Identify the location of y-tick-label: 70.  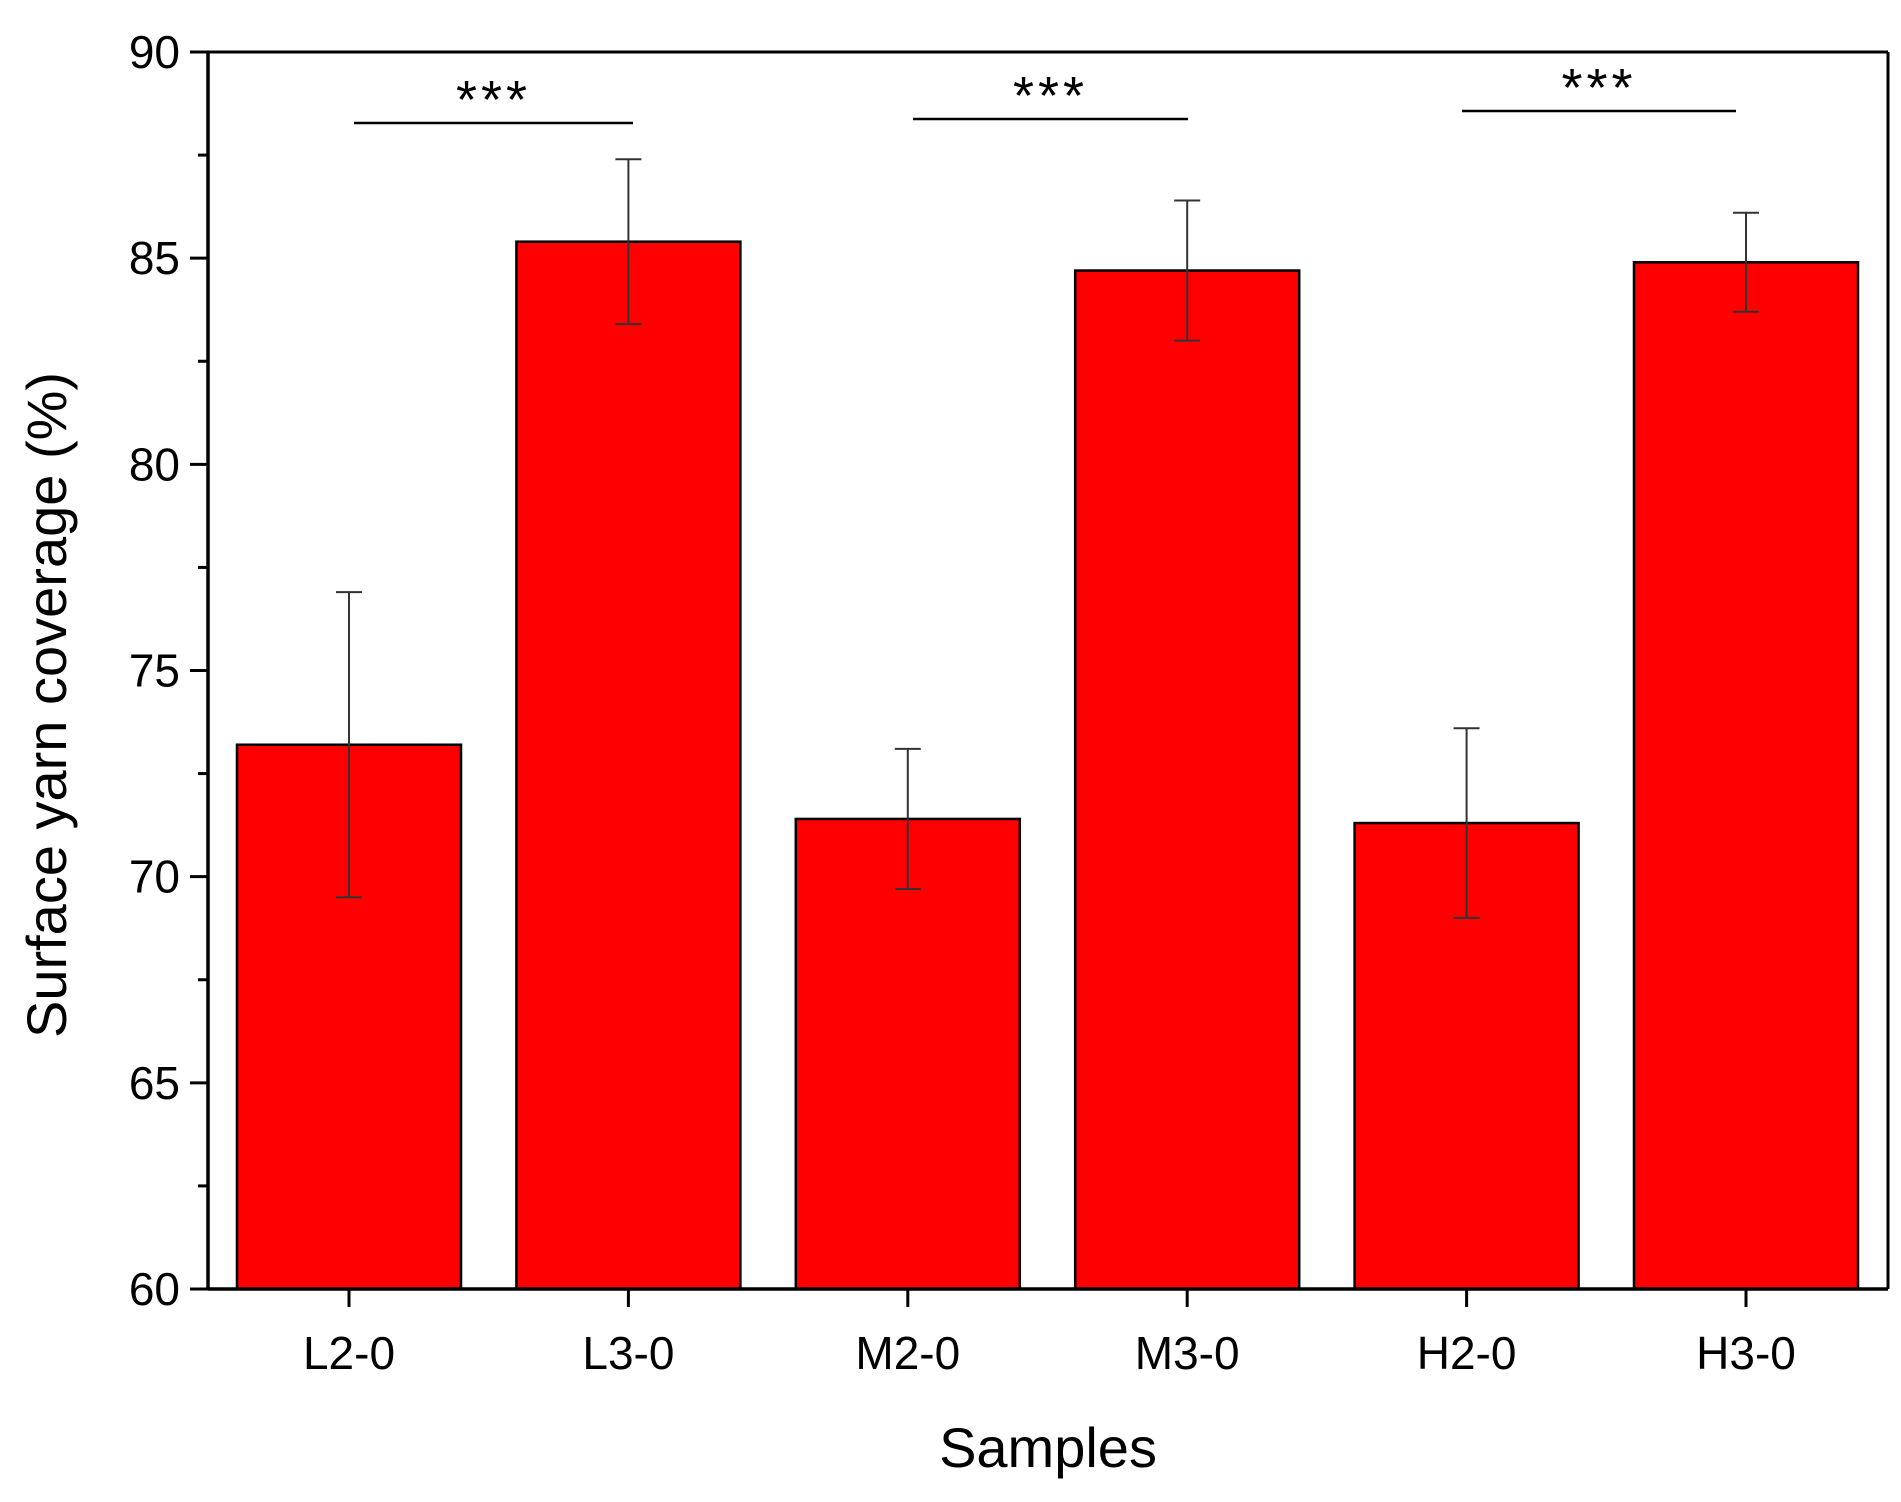
(154, 877).